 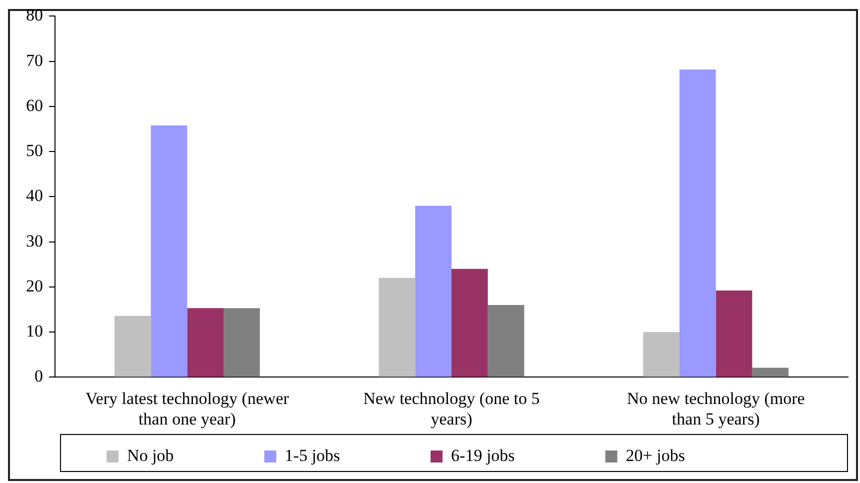 I want to click on y-tick-label: 60, so click(x=34, y=105).